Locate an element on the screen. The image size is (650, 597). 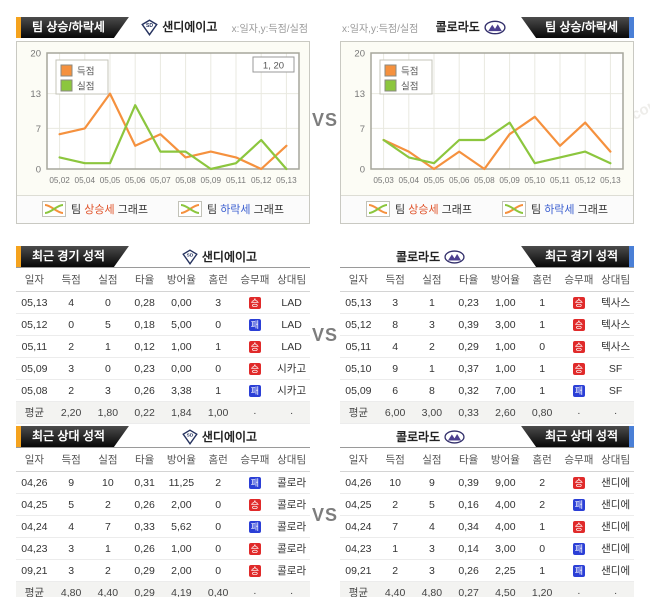
table-cell: 0,00 is located at coordinates (181, 368).